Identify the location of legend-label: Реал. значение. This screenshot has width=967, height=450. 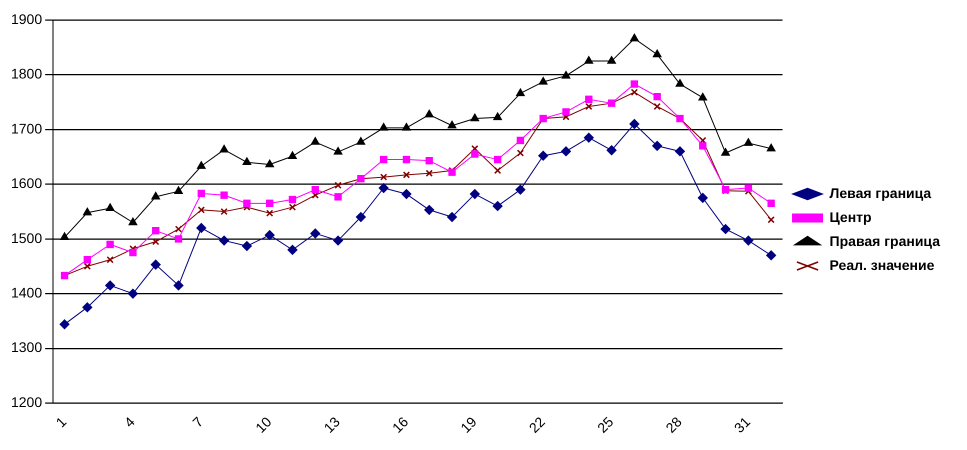
(882, 264).